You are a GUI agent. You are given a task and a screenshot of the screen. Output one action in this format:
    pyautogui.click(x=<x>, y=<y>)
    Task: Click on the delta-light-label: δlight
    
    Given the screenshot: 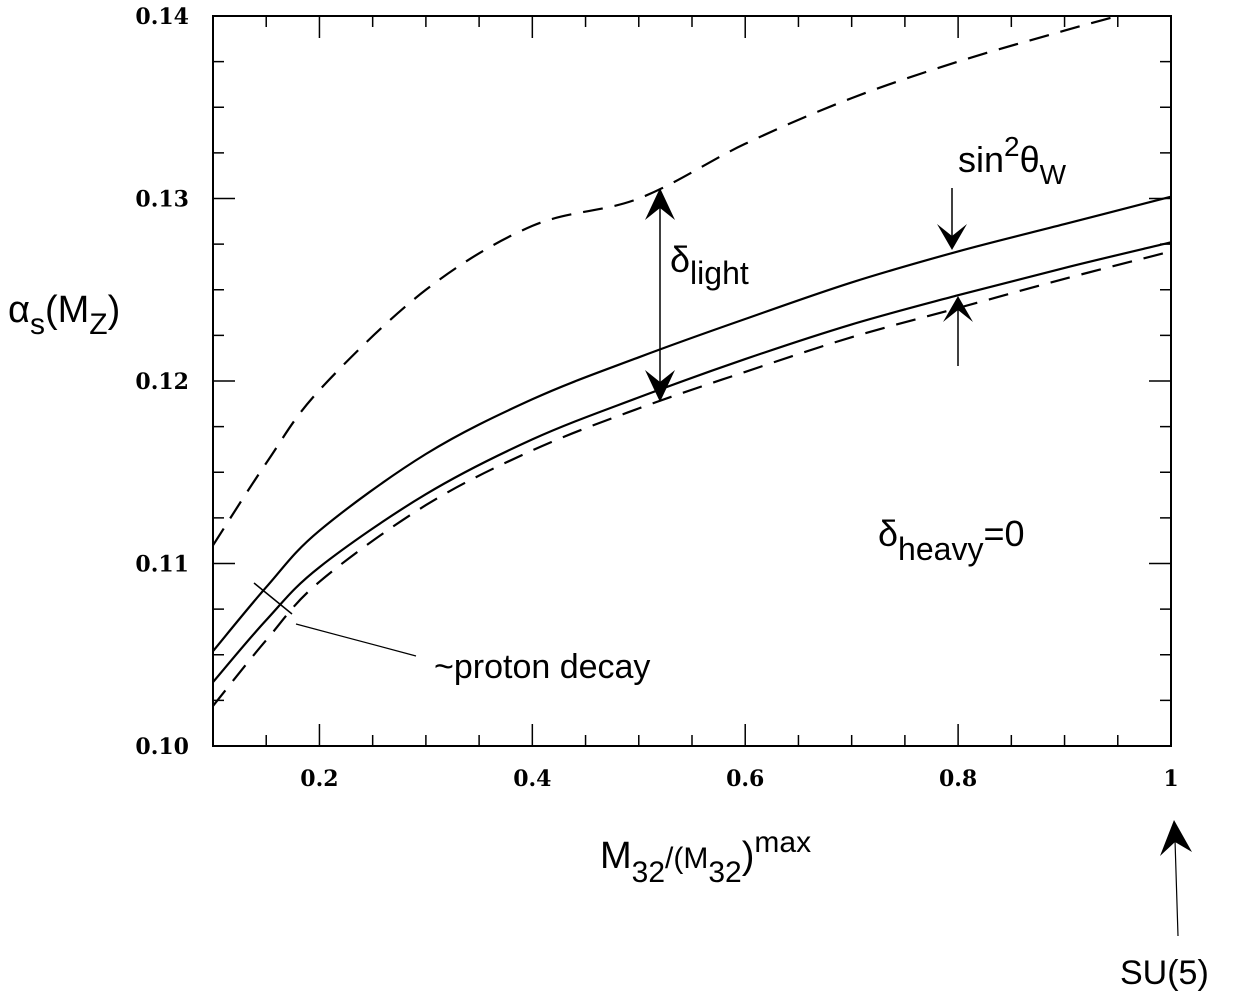 What is the action you would take?
    pyautogui.click(x=709, y=265)
    